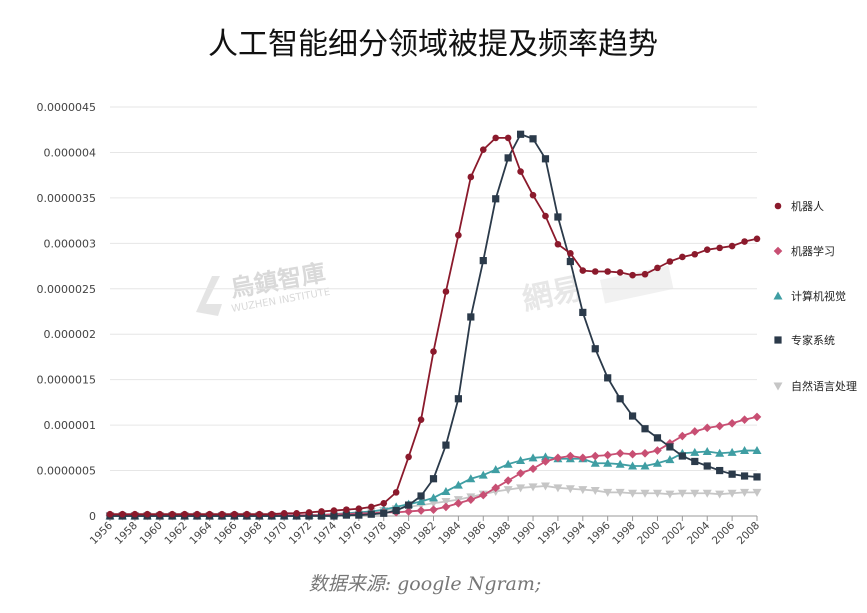 Image resolution: width=867 pixels, height=613 pixels. Describe the element at coordinates (102, 533) in the screenshot. I see `x-tick-label: 1956` at that location.